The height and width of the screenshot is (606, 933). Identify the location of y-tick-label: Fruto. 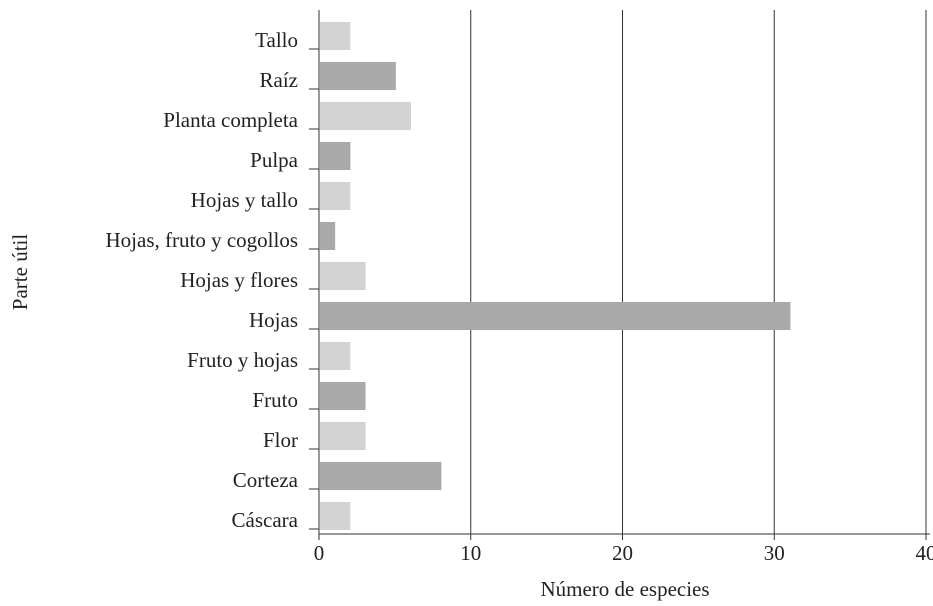
(275, 400).